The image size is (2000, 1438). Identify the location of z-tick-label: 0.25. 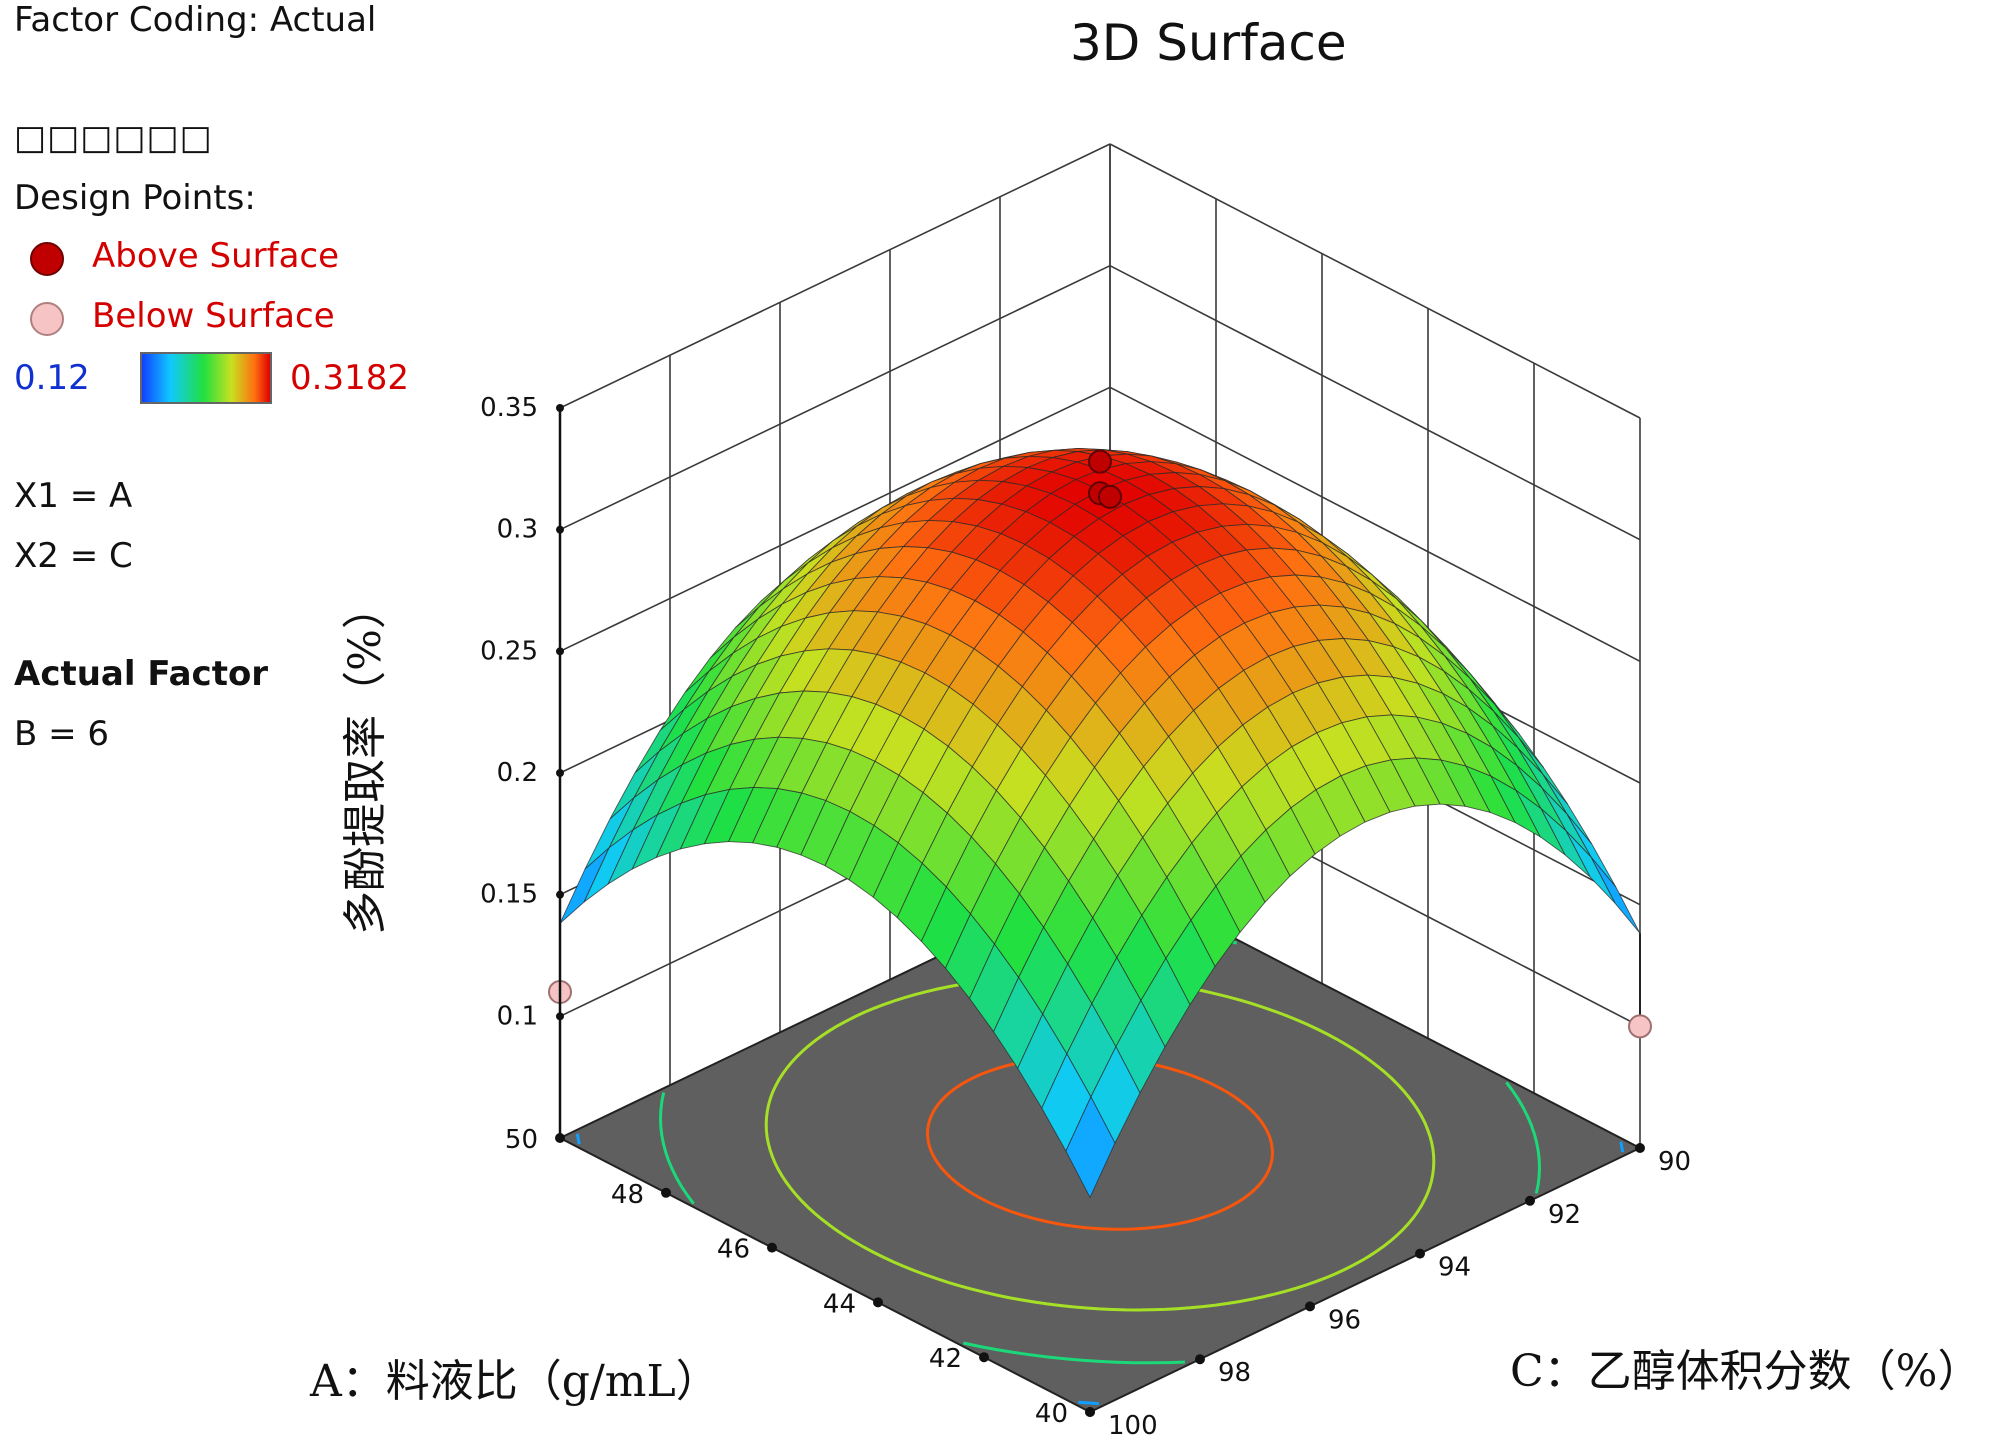
(509, 651).